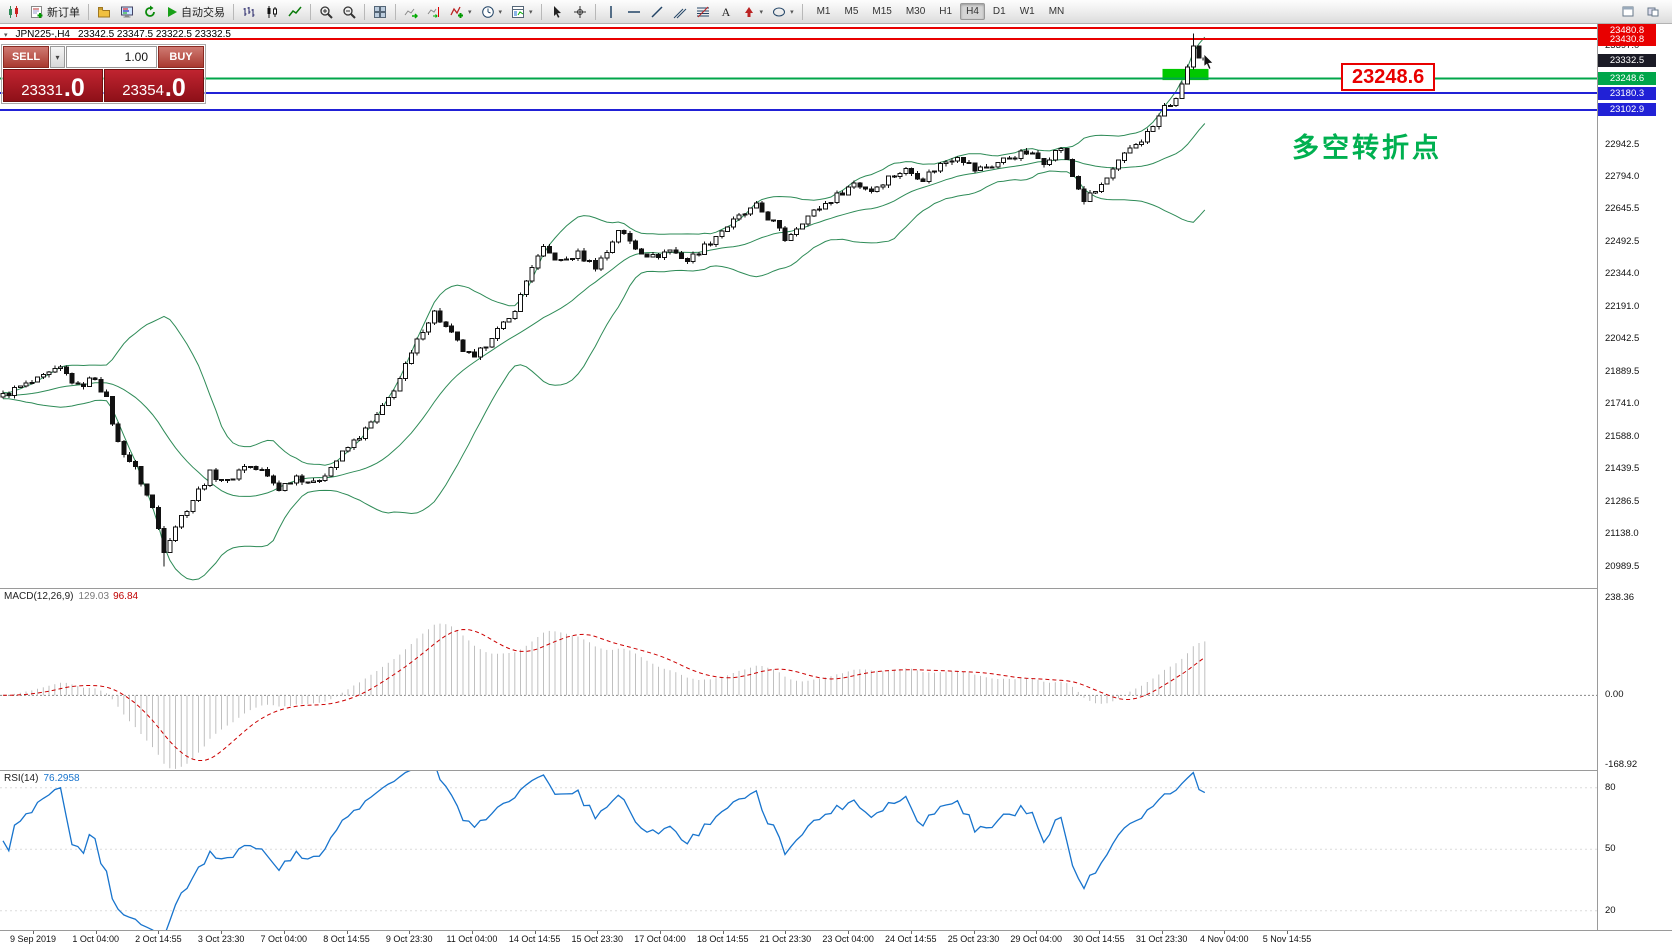  Describe the element at coordinates (154, 34) in the screenshot. I see `ohlc-values: 23342.5 23347.5 23322.5 23332.5` at that location.